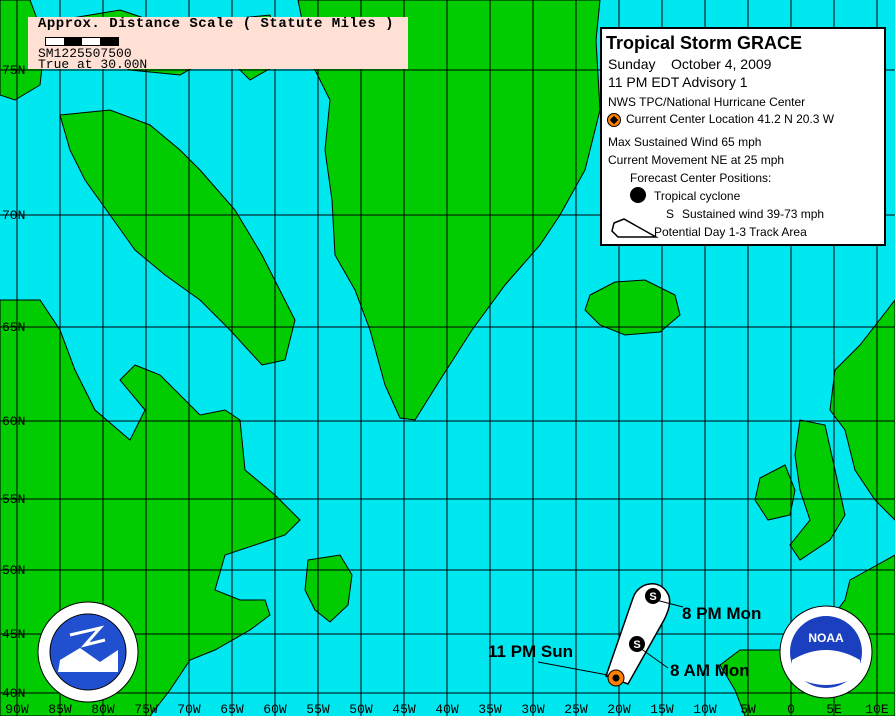  What do you see at coordinates (13, 421) in the screenshot?
I see `lat-label: 60N` at bounding box center [13, 421].